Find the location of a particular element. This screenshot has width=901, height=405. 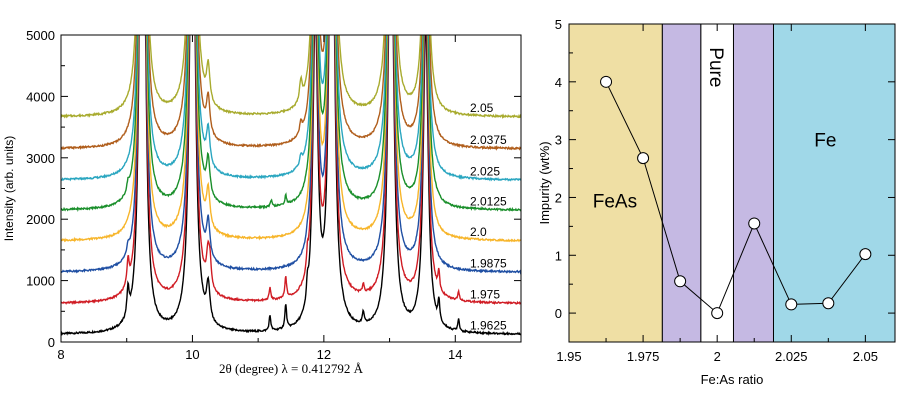

xrd-trace-2.05 is located at coordinates (291, 77).